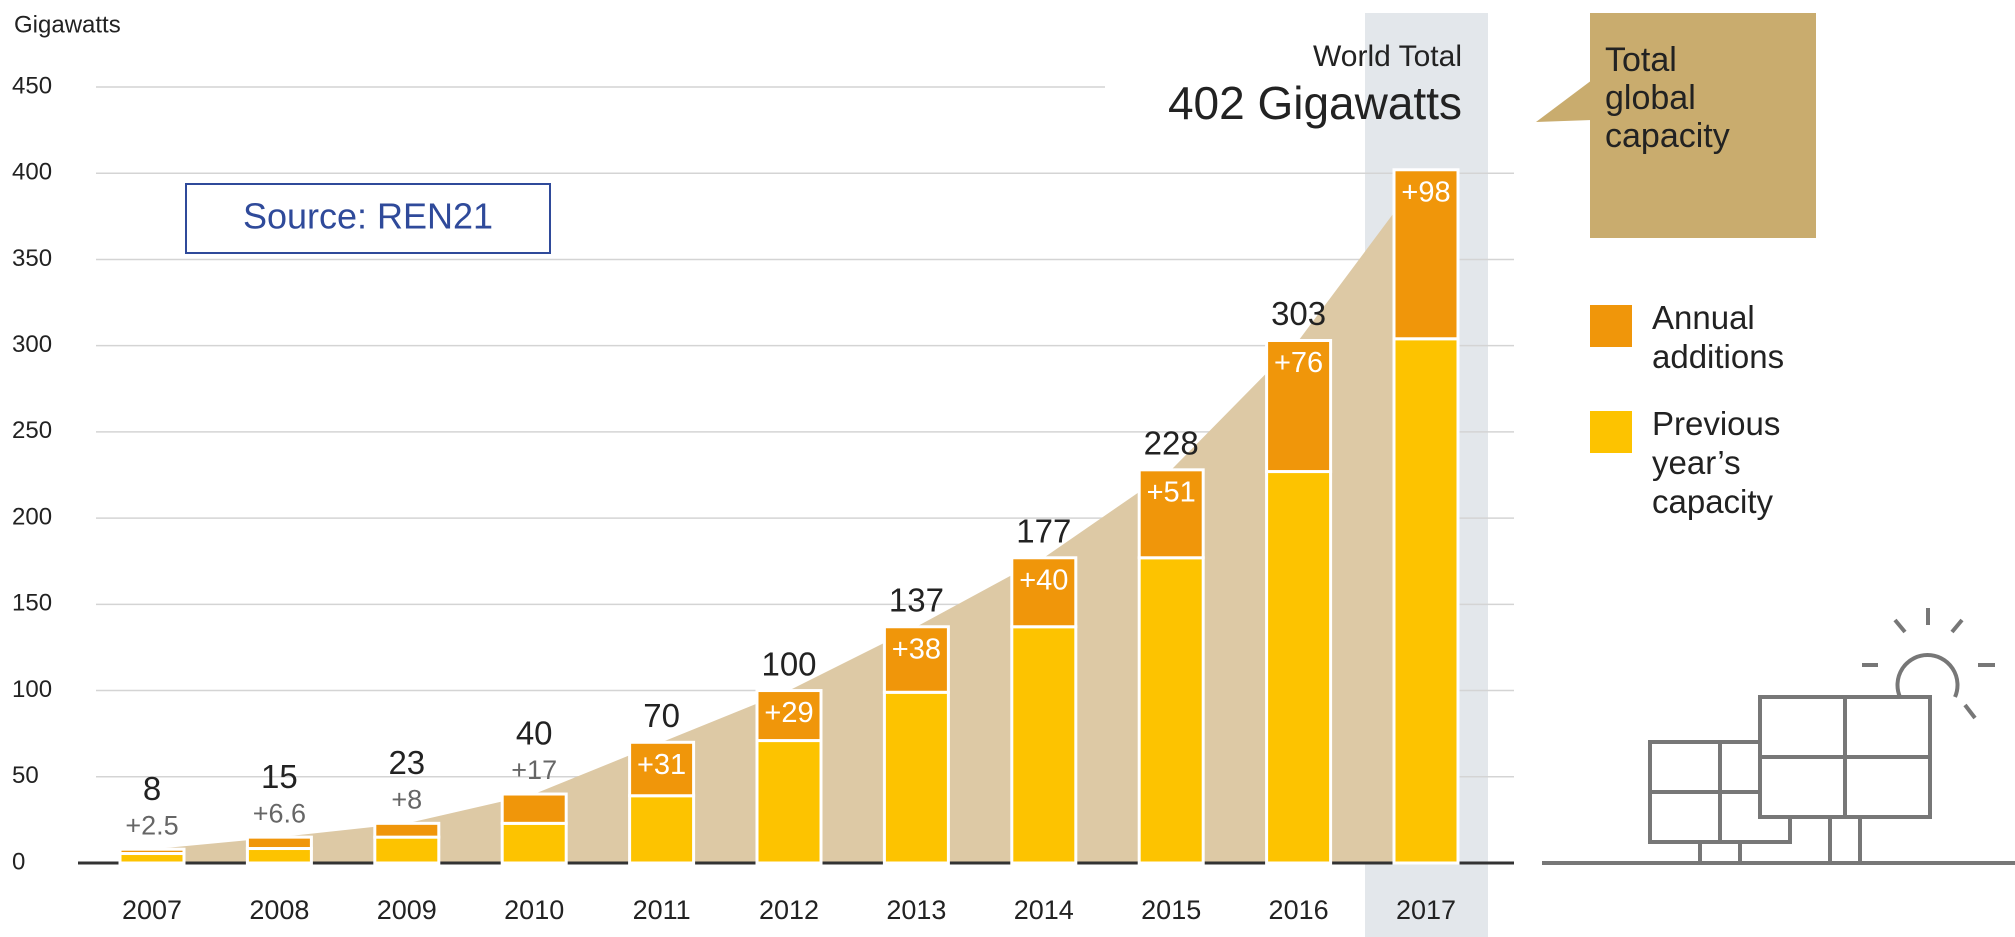  I want to click on annotation-title: World Total, so click(1387, 56).